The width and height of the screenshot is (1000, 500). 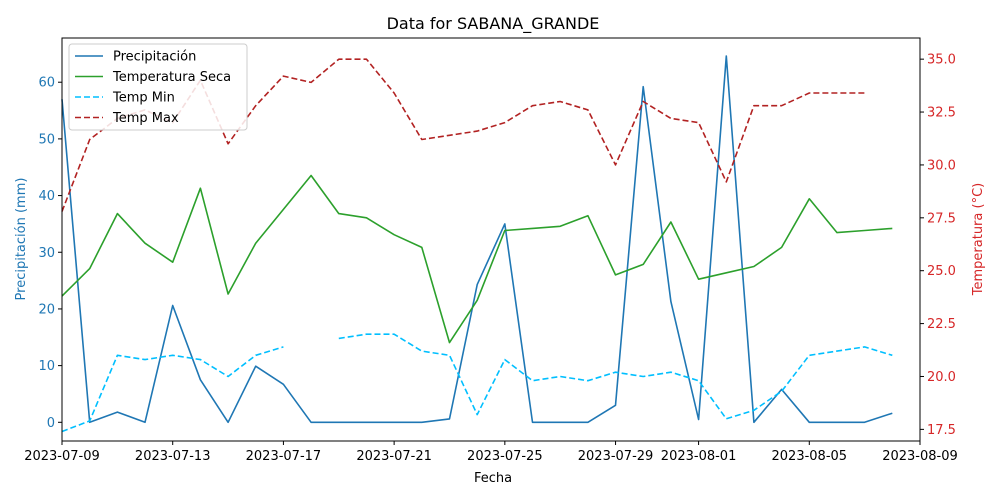 I want to click on y-axis-left: 0 10 20 30 40 50 60, so click(x=50, y=253).